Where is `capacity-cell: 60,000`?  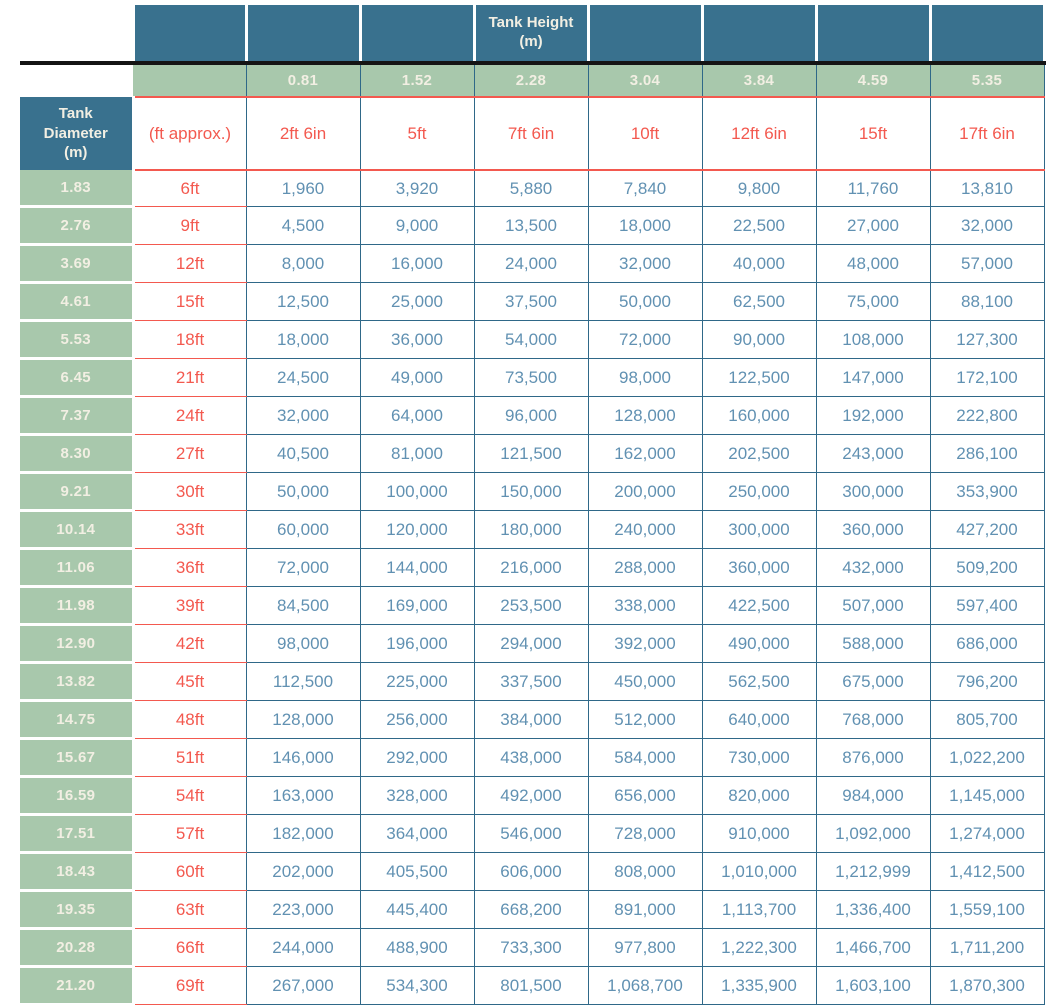
capacity-cell: 60,000 is located at coordinates (303, 529).